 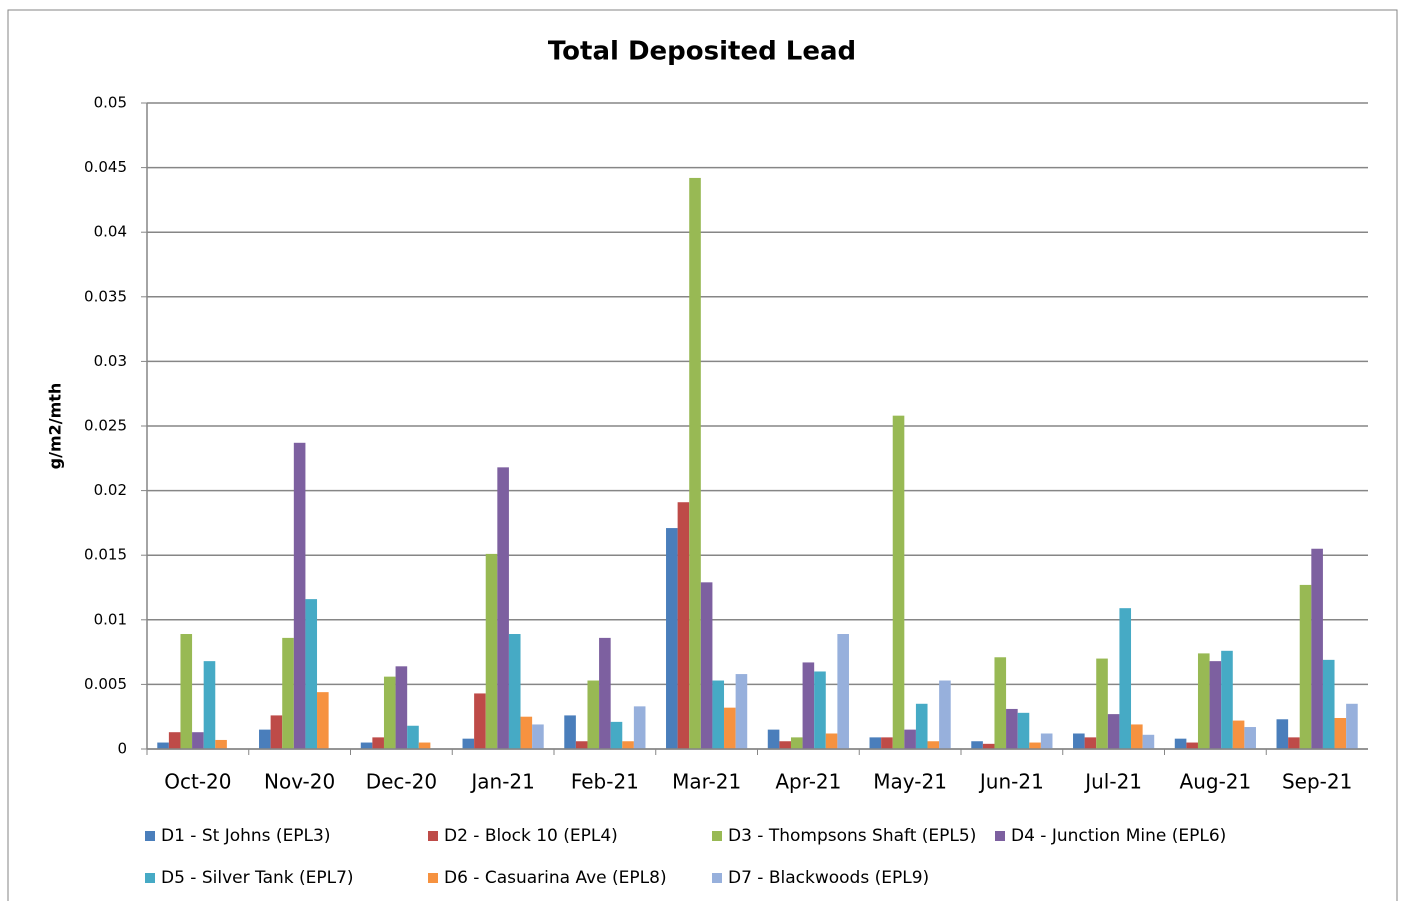 What do you see at coordinates (852, 836) in the screenshot?
I see `legend-label: D3 - Thompsons Shaft (EPL5)` at bounding box center [852, 836].